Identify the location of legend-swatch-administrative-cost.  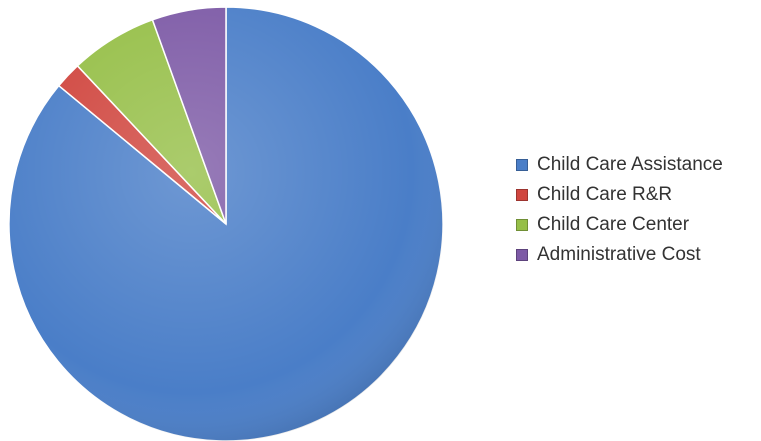
(522, 255).